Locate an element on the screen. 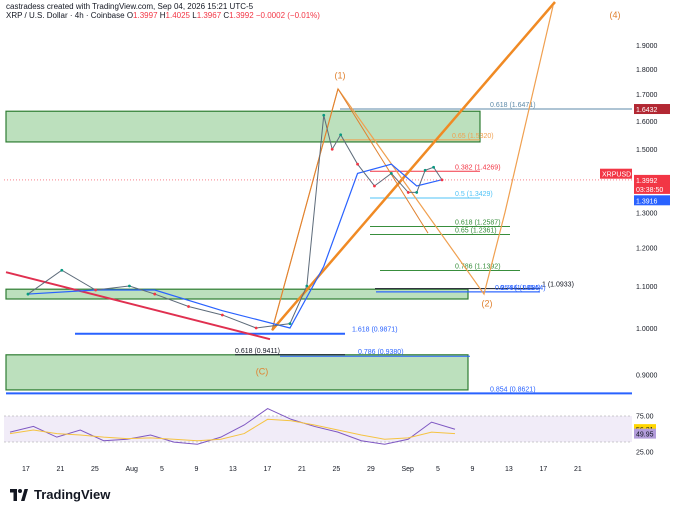 This screenshot has height=515, width=679. time-axis: 17 21 25 Aug 5 9 13 17 21 25 29 Sep 5 9 13 17 21 is located at coordinates (302, 469).